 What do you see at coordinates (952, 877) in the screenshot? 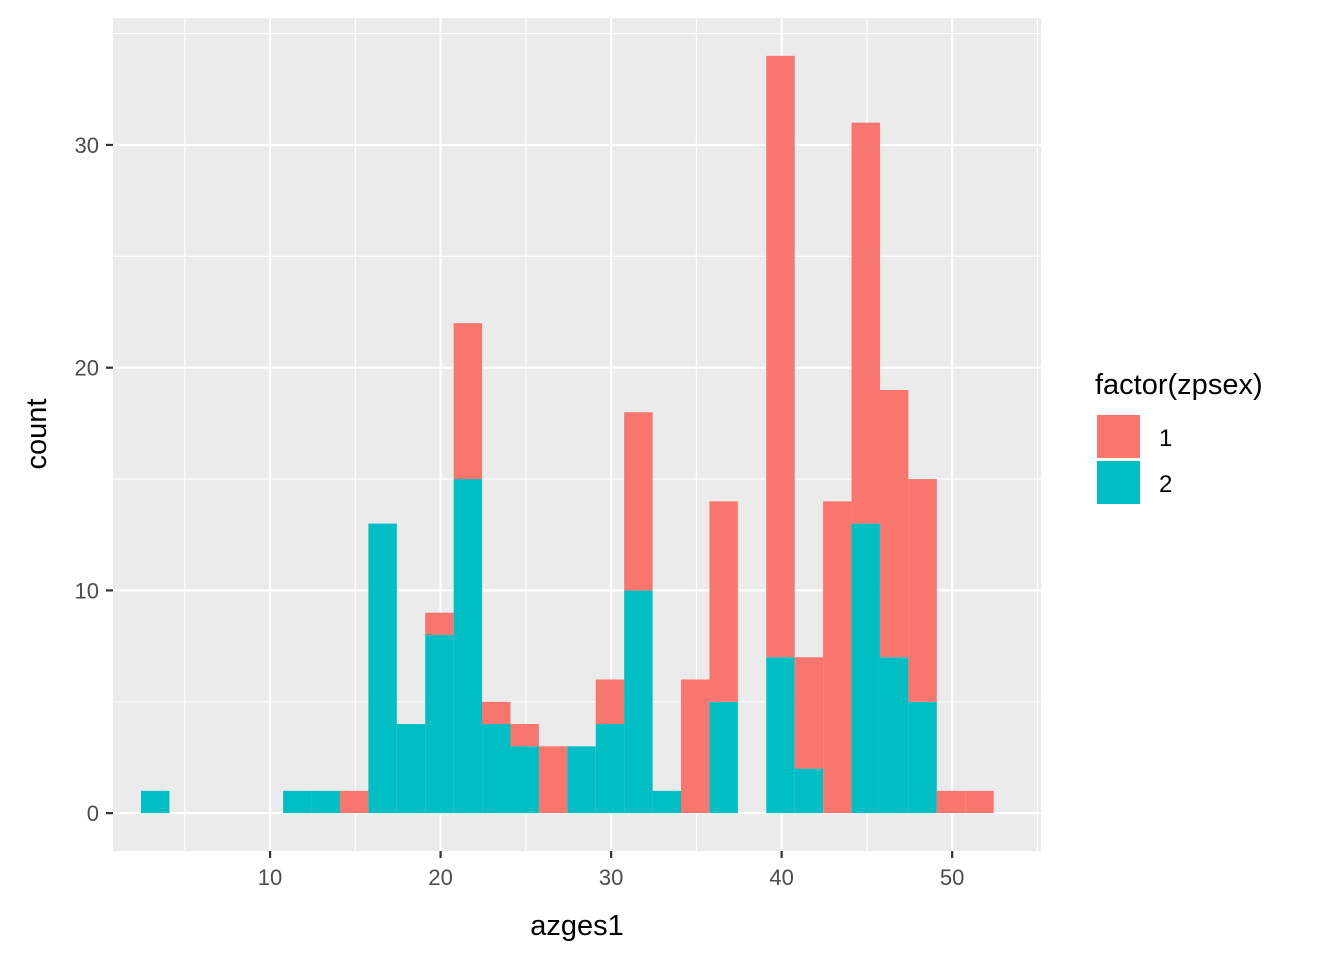
I see `x-tick-label: 50` at bounding box center [952, 877].